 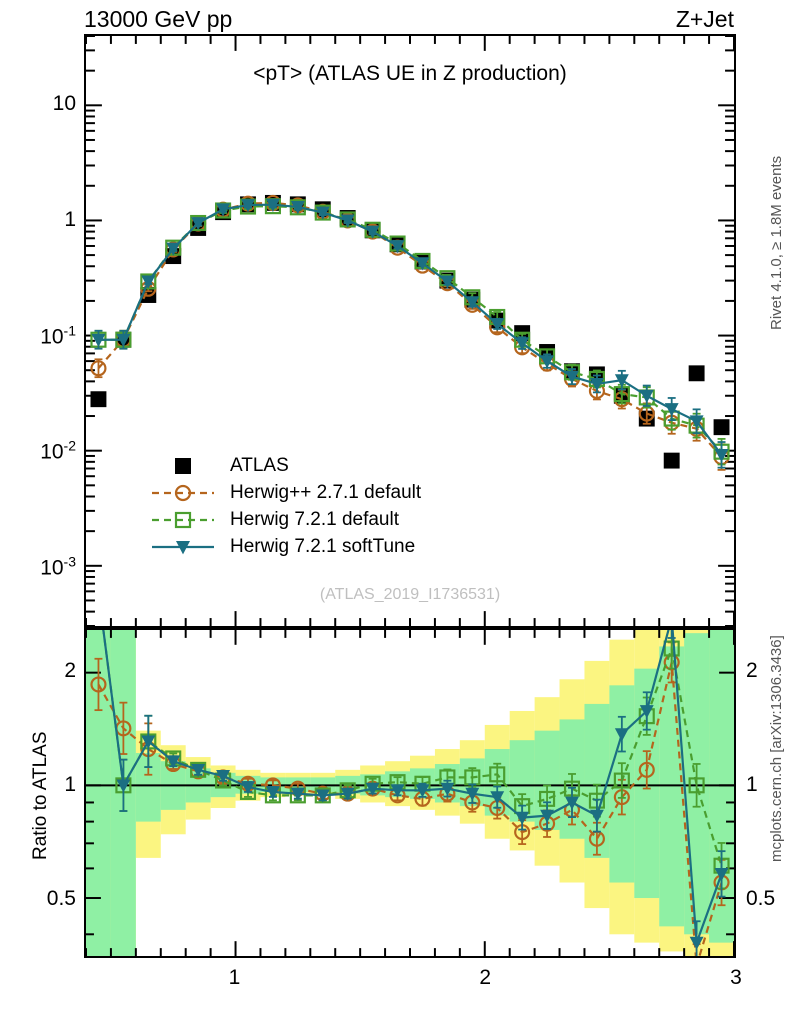 What do you see at coordinates (326, 492) in the screenshot?
I see `legend-item-label: Herwig++ 2.7.1 default` at bounding box center [326, 492].